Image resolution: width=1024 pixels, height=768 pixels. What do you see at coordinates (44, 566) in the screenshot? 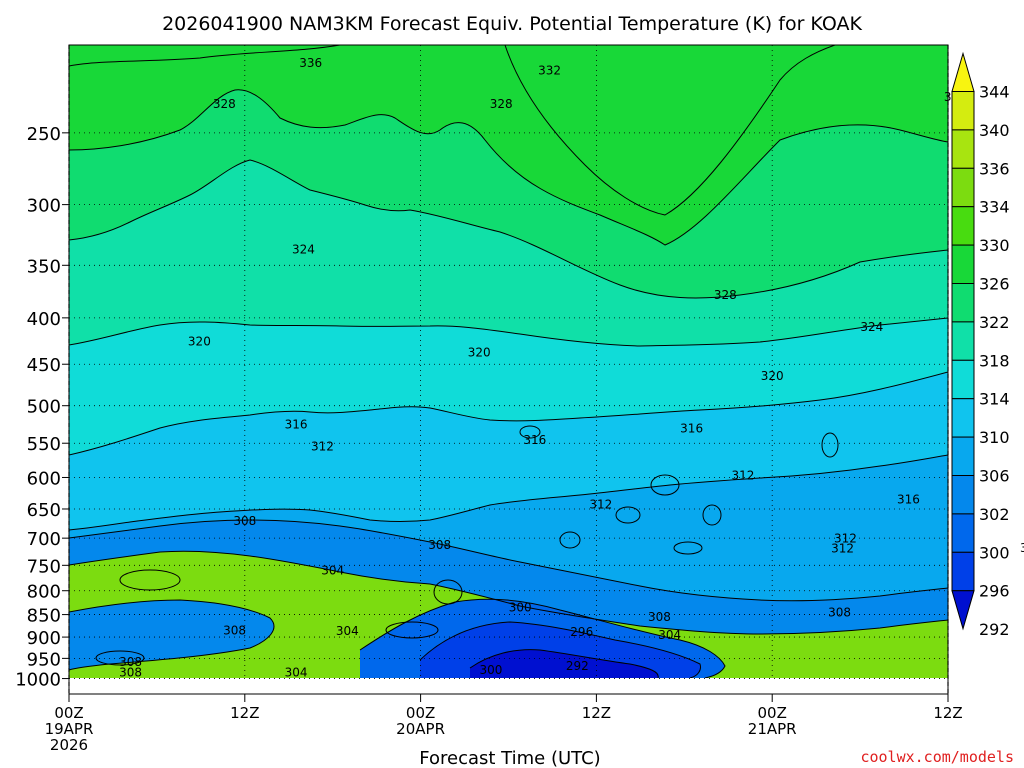
I see `y-tick-label: 750` at bounding box center [44, 566].